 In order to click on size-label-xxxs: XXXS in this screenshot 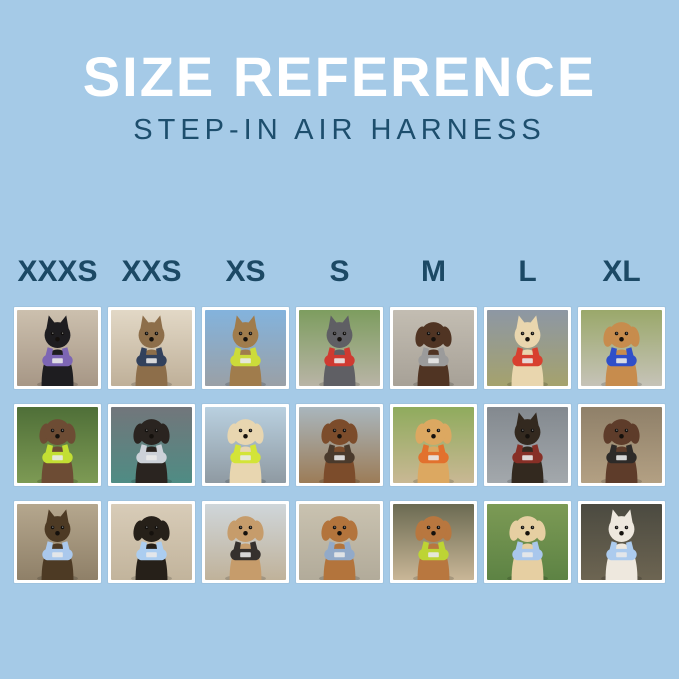, I will do `click(57, 271)`.